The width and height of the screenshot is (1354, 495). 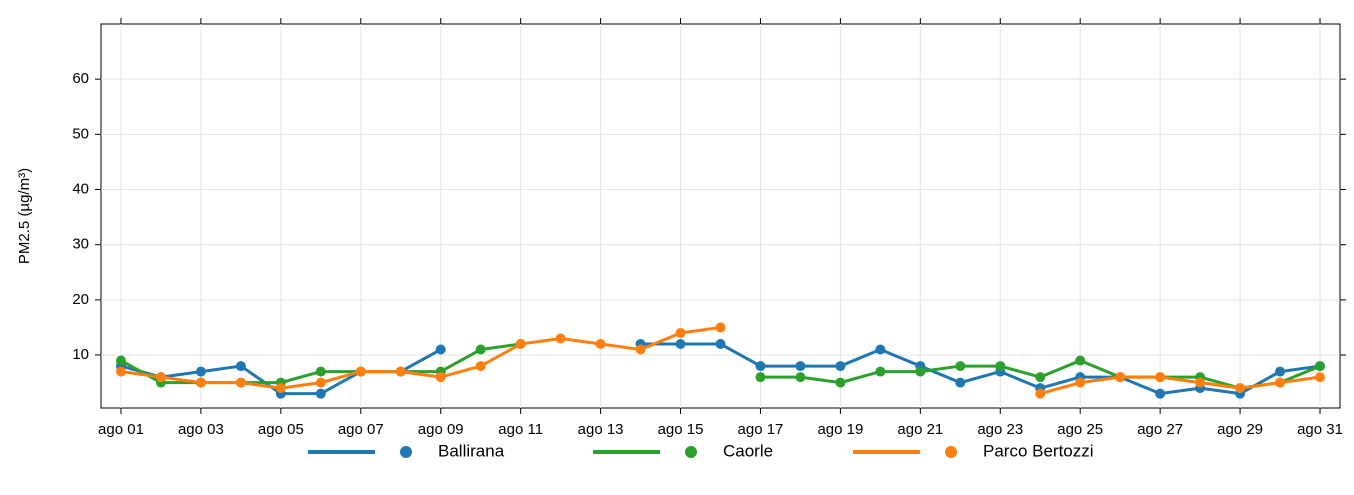 I want to click on x-tick-label: ago 11, so click(x=520, y=429).